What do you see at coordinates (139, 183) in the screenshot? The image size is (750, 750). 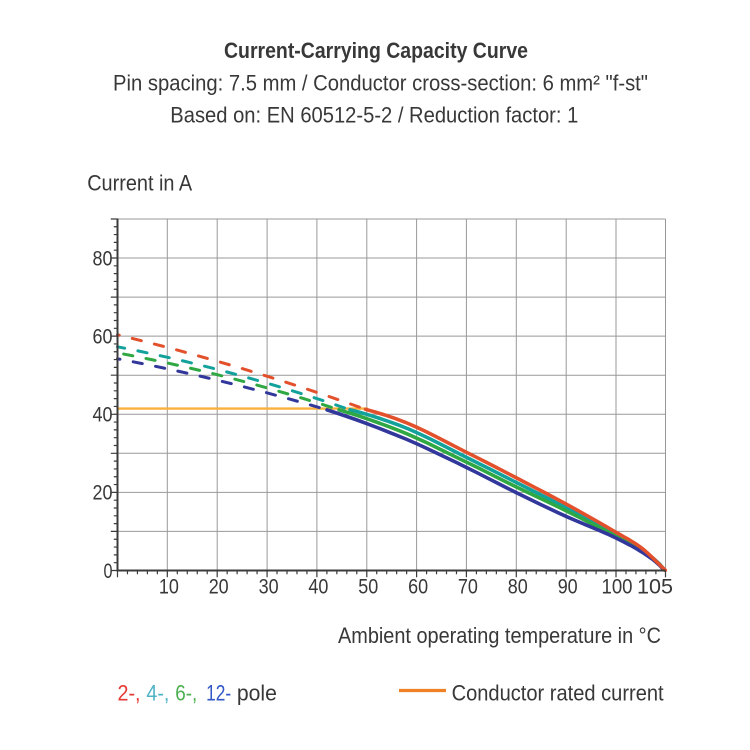 I see `svg-text: Current in A` at bounding box center [139, 183].